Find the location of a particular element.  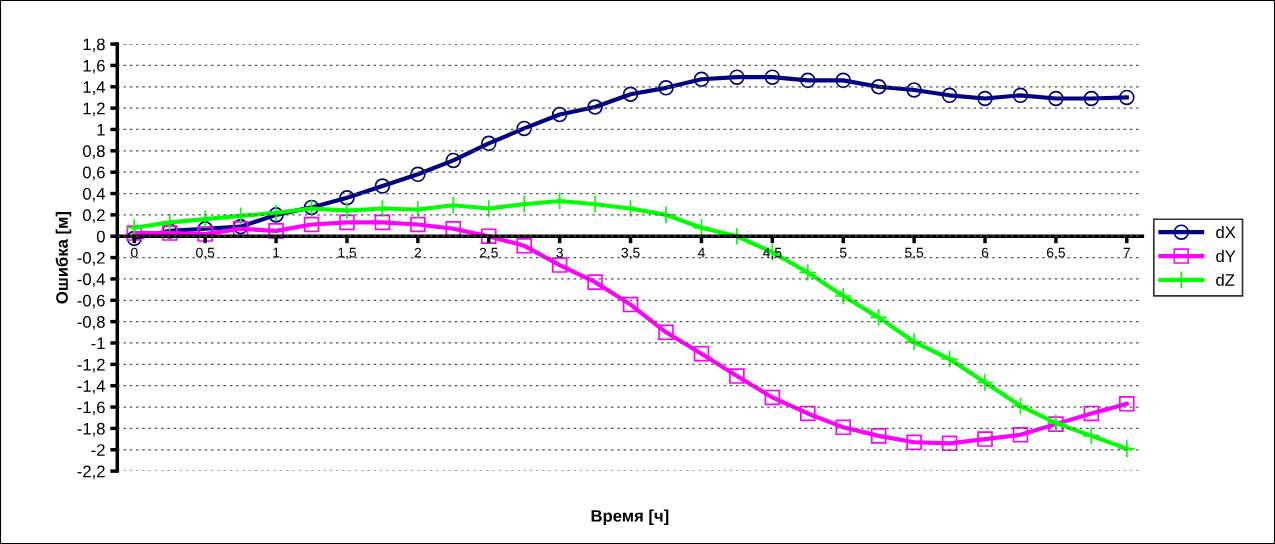

x-tick-label: 1,5 is located at coordinates (347, 253).